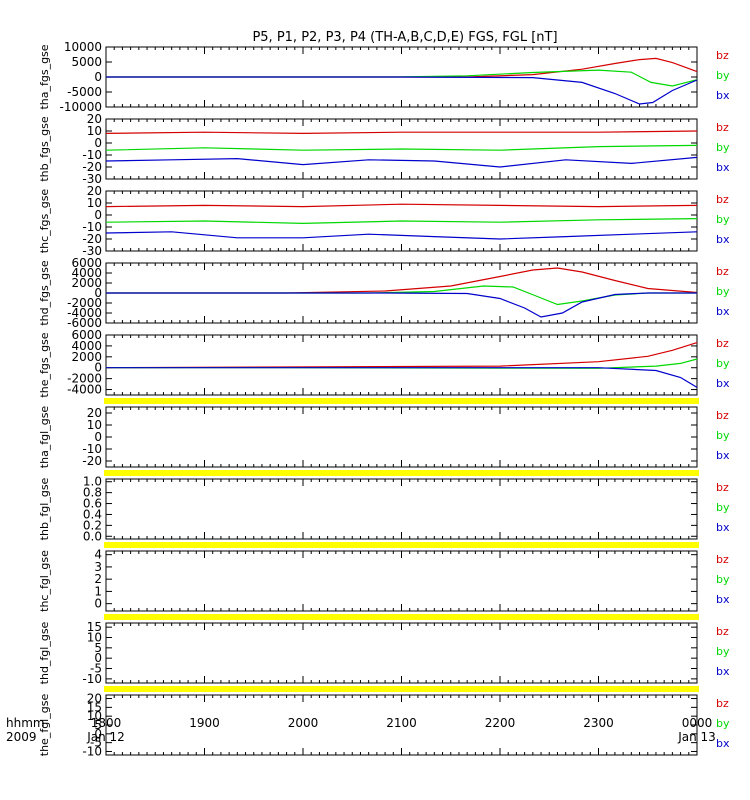 Image resolution: width=750 pixels, height=800 pixels. I want to click on y-axis-label: the_fgl_gse, so click(44, 725).